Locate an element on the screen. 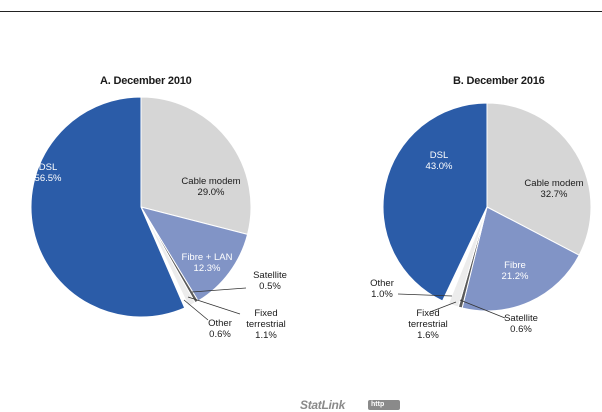 Image resolution: width=602 pixels, height=412 pixels. label-b-fixed-name-2: terrestrial is located at coordinates (428, 324).